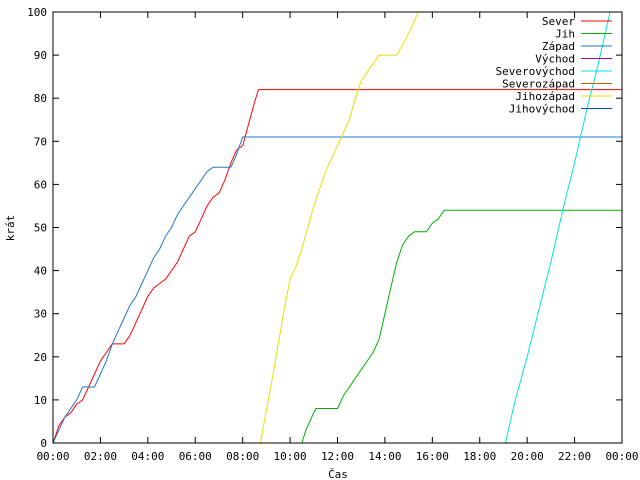  I want to click on x-tick-label: 22:00, so click(574, 456).